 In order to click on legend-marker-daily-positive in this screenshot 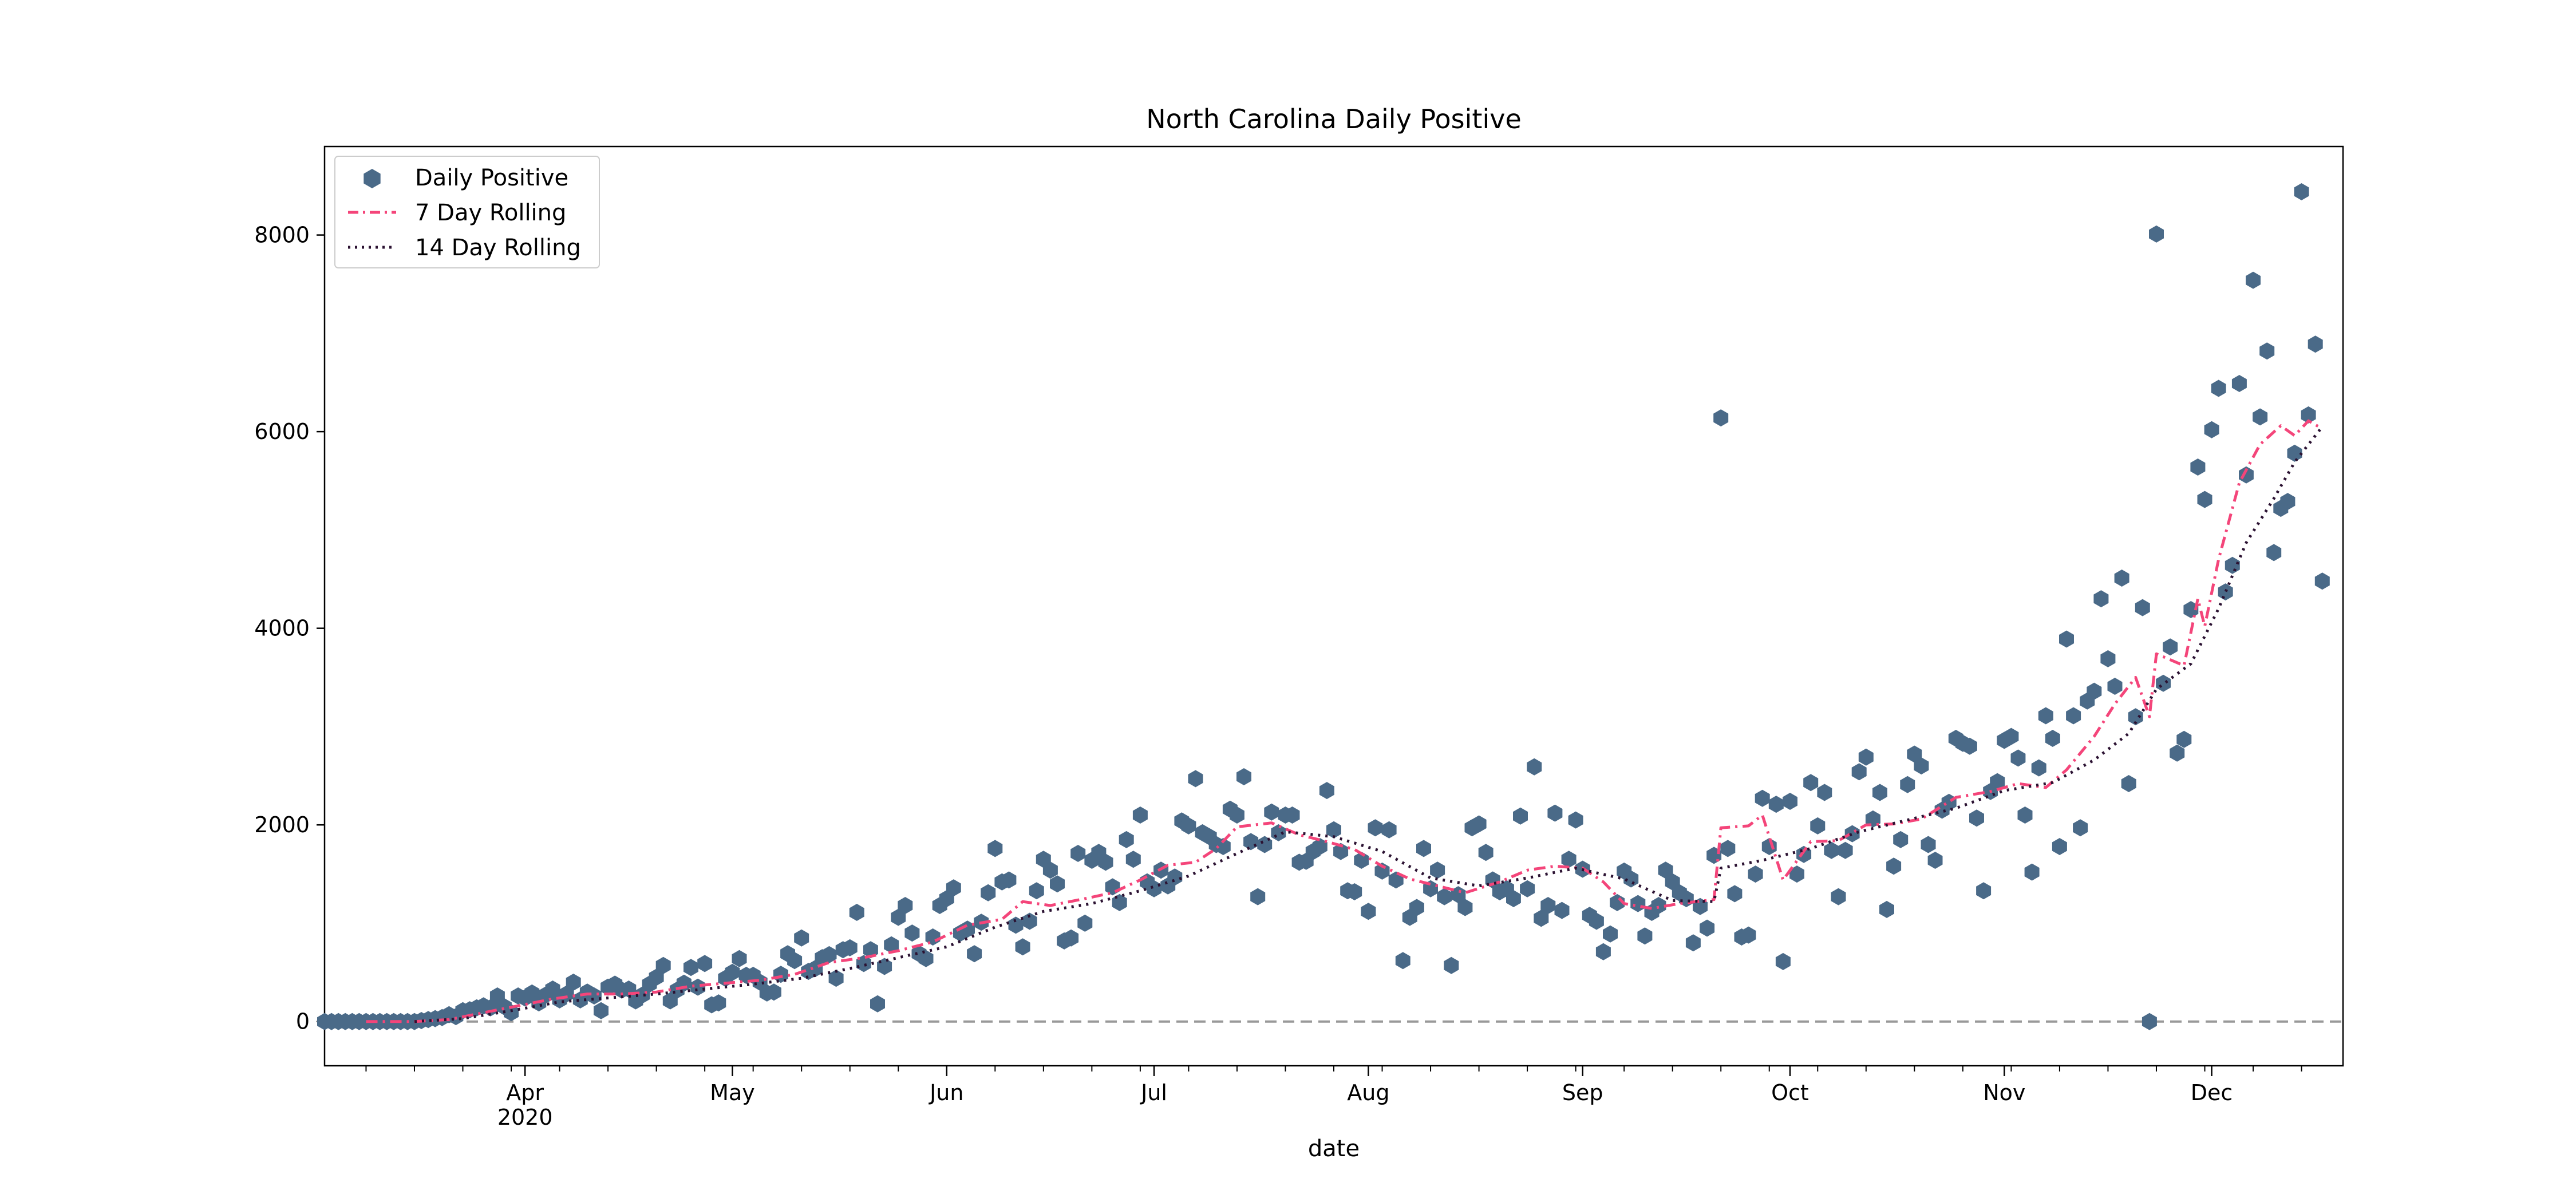, I will do `click(372, 179)`.